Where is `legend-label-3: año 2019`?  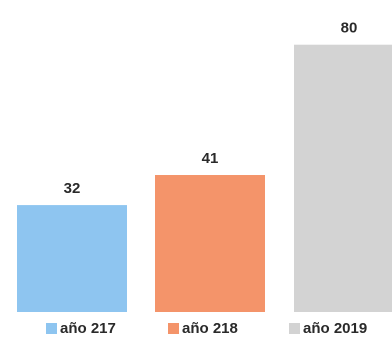 legend-label-3: año 2019 is located at coordinates (335, 328).